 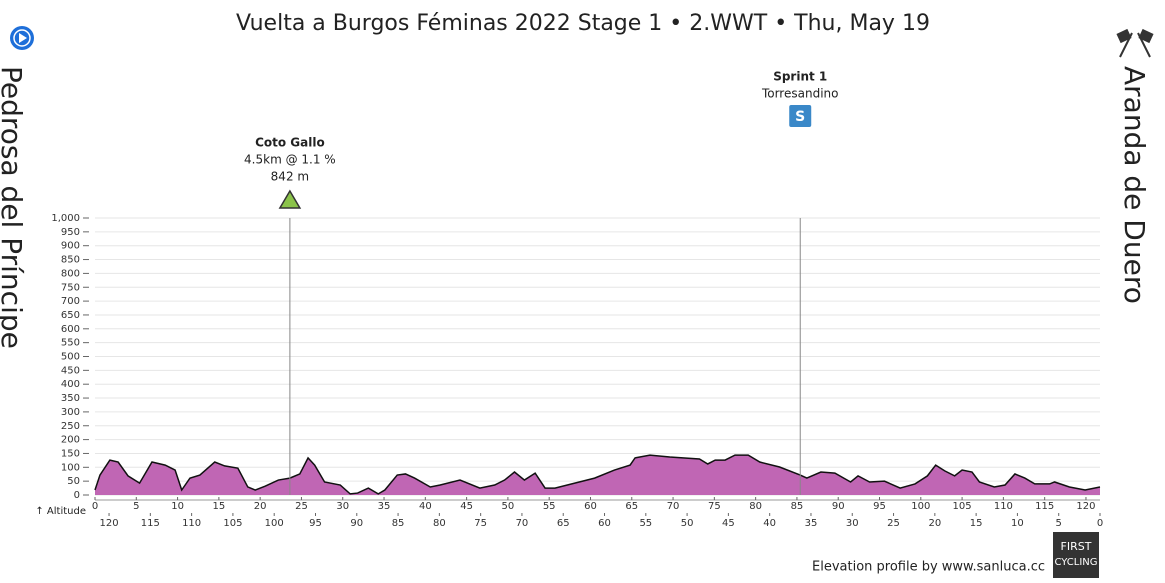 I want to click on y-tick-label: 850, so click(x=70, y=260).